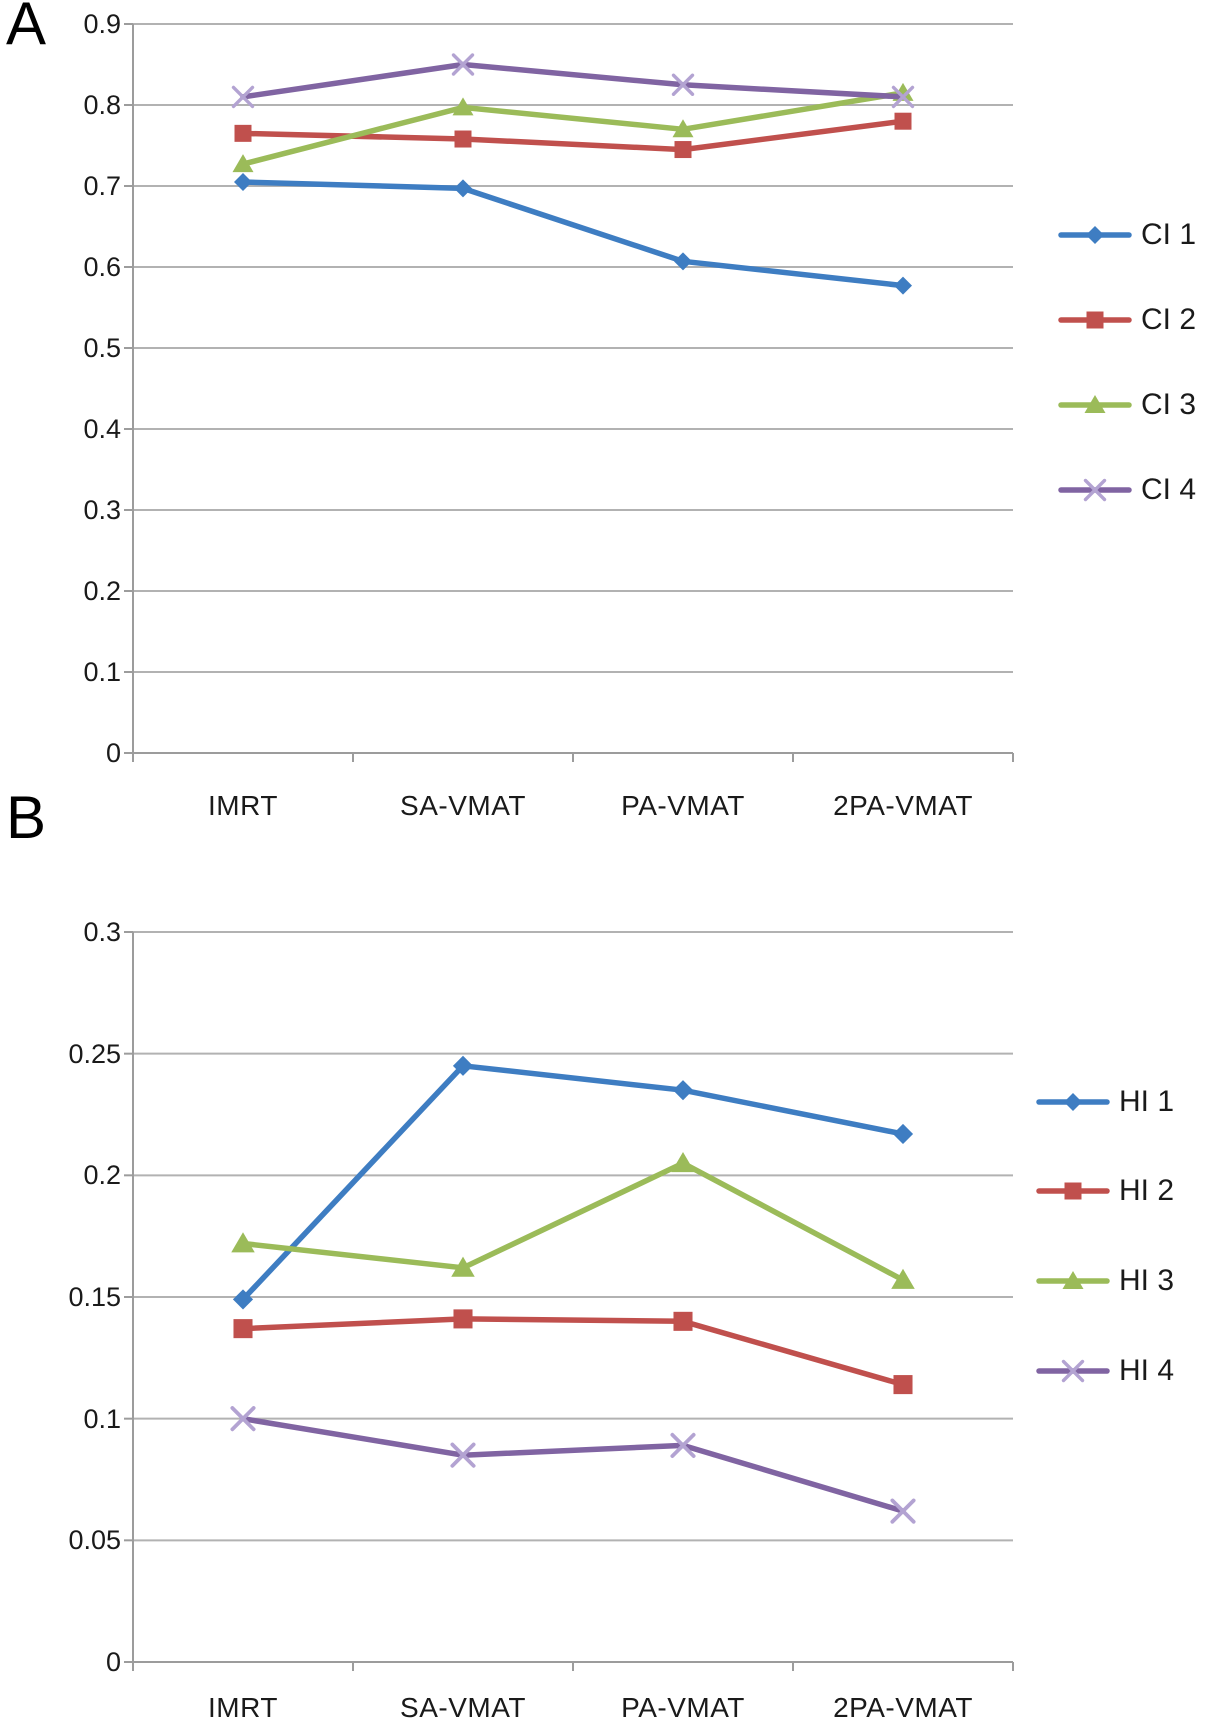 The image size is (1205, 1736). Describe the element at coordinates (102, 348) in the screenshot. I see `y-tick-label: 0.5` at that location.